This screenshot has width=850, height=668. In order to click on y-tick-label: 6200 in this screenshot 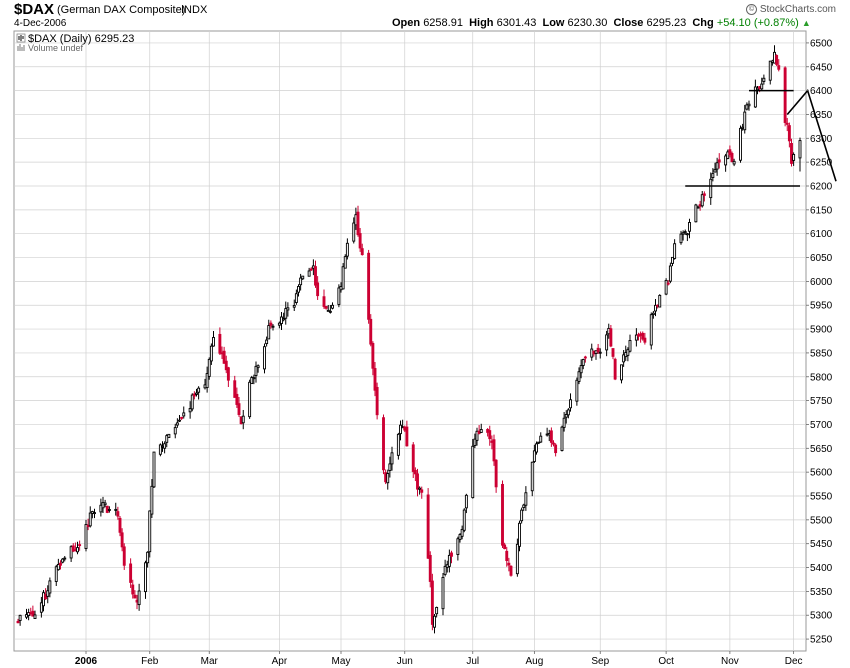, I will do `click(821, 187)`.